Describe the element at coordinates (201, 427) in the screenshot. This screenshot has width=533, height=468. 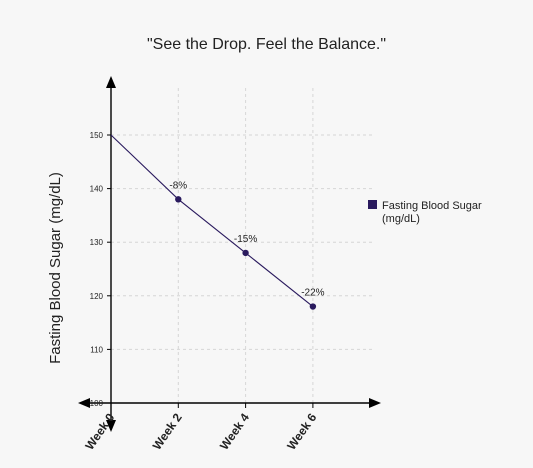
I see `x-axis-ticks: Week 0 Week 2 Week 4 Week 6` at that location.